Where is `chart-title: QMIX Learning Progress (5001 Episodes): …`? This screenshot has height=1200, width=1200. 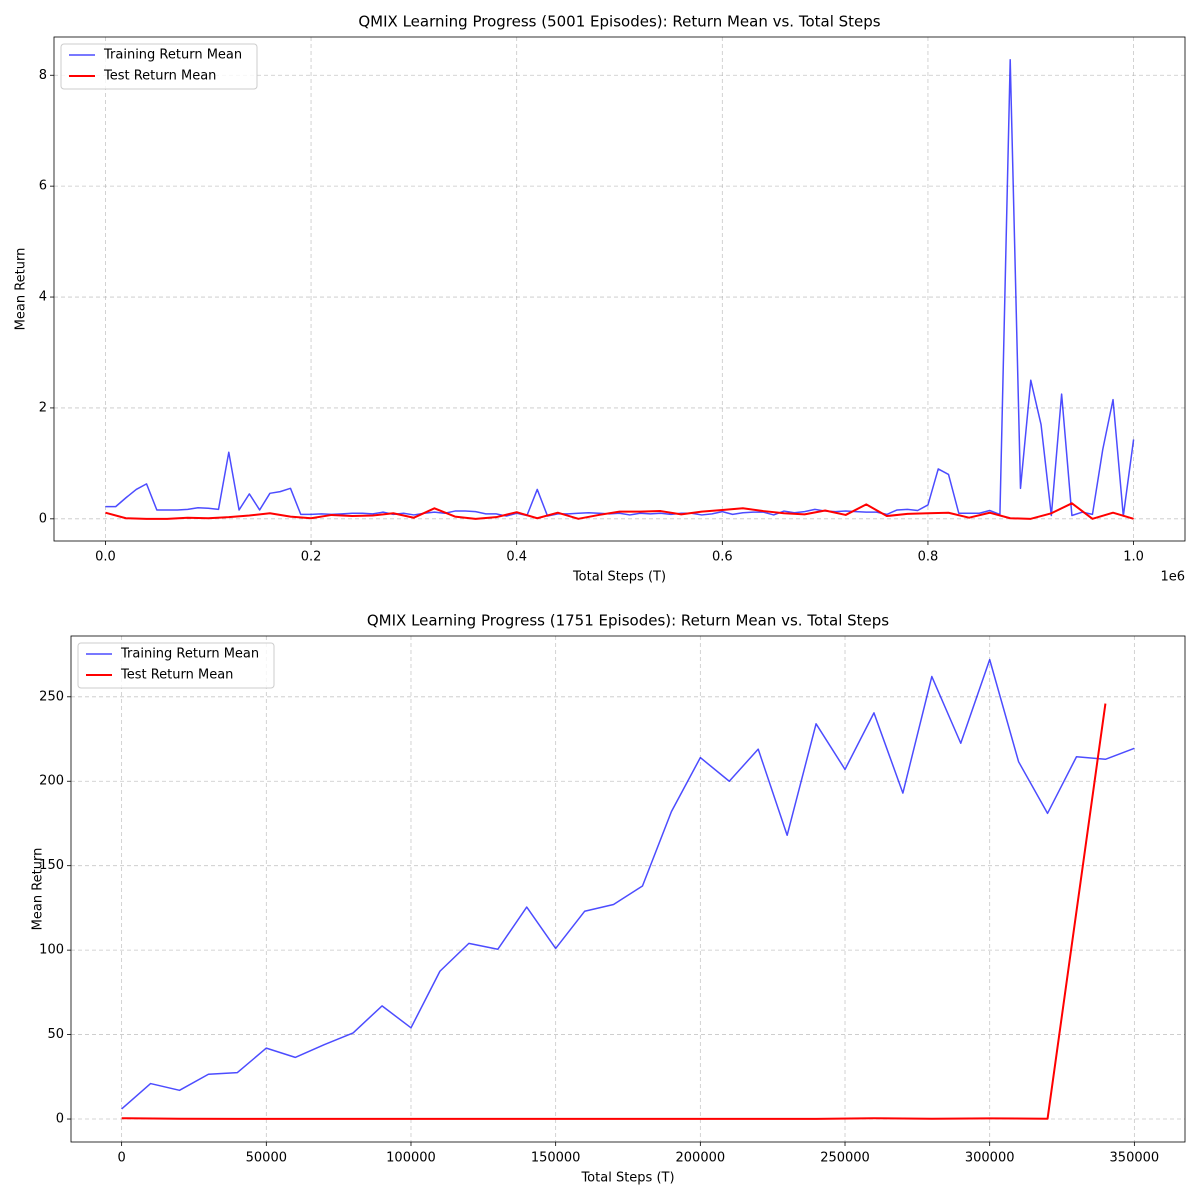 chart-title: QMIX Learning Progress (5001 Episodes): … is located at coordinates (619, 22).